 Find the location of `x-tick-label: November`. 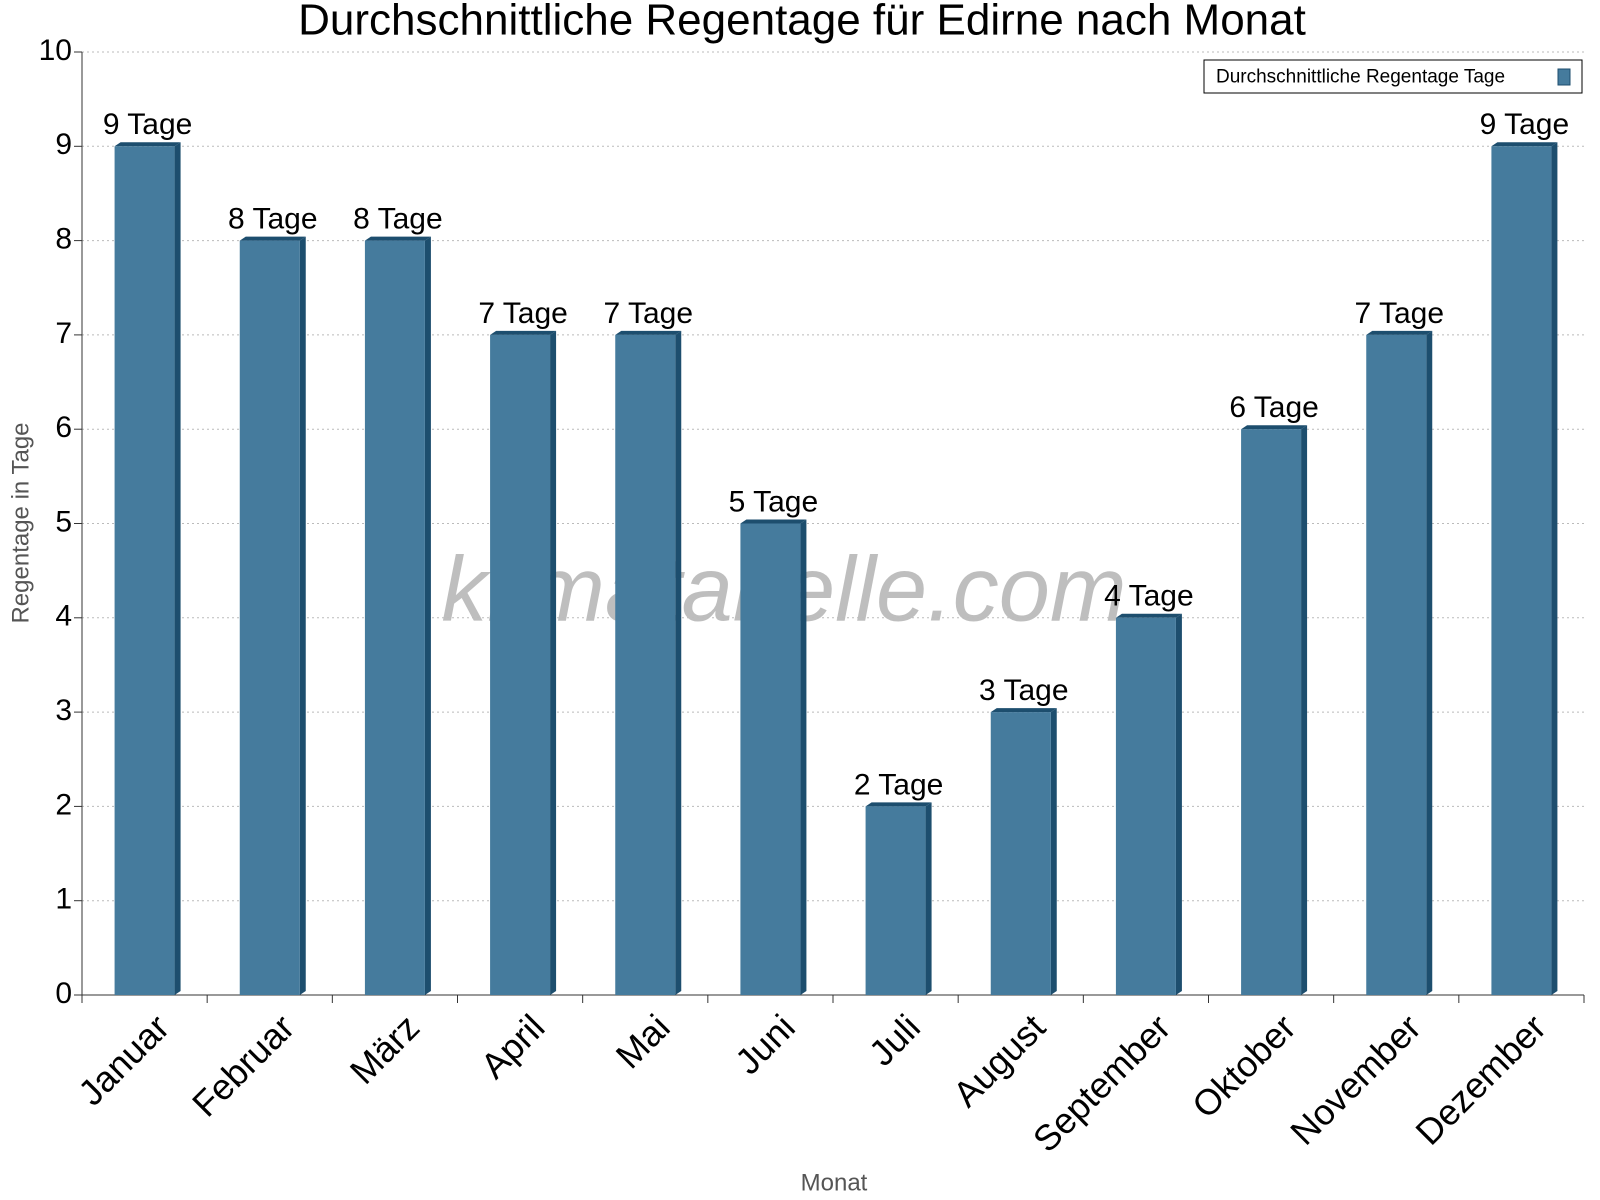

x-tick-label: November is located at coordinates (1355, 1079).